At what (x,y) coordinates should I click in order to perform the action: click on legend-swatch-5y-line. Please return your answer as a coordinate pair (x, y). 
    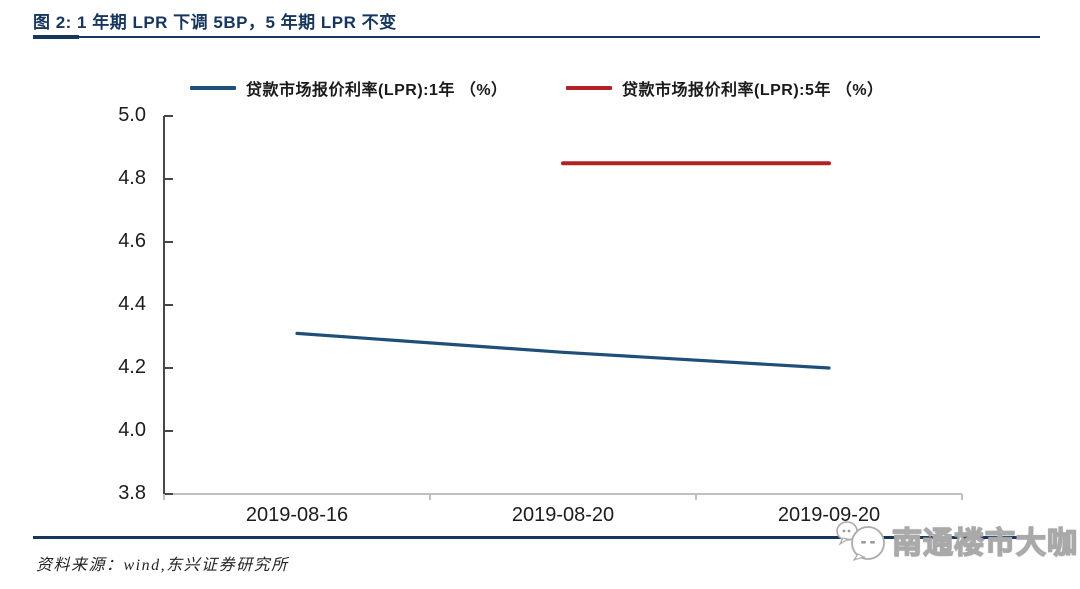
    Looking at the image, I should click on (589, 88).